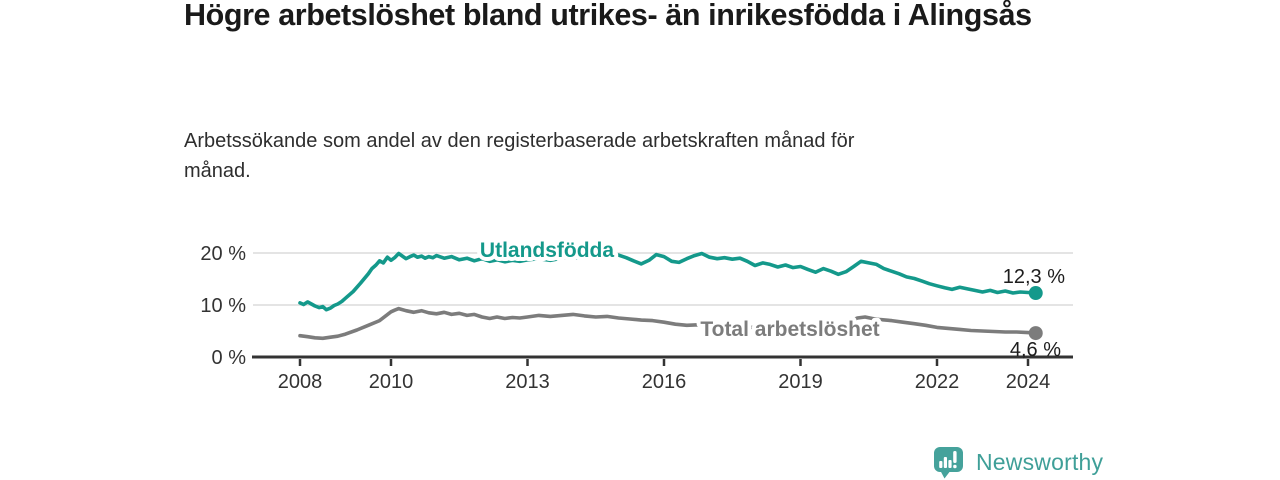  Describe the element at coordinates (547, 250) in the screenshot. I see `series-label-utlandsfodda: Utlandsfödda` at that location.